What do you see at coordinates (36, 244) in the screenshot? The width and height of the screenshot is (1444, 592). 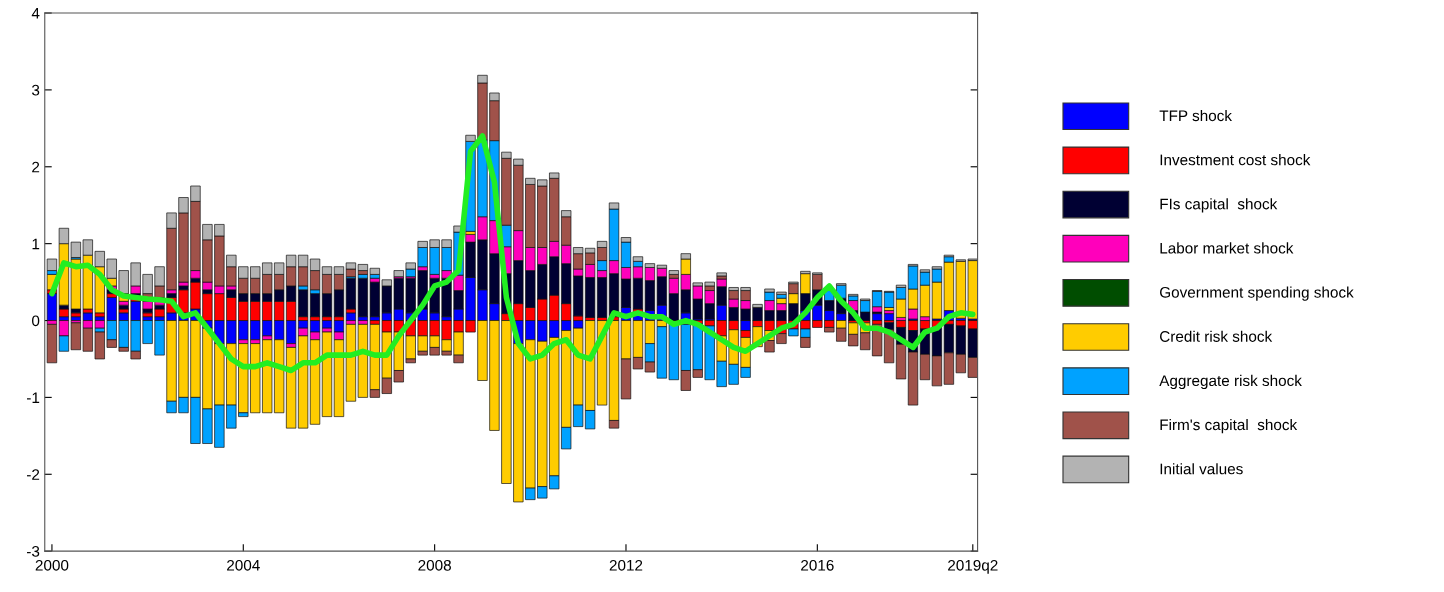 I see `y-tick-label: 1` at bounding box center [36, 244].